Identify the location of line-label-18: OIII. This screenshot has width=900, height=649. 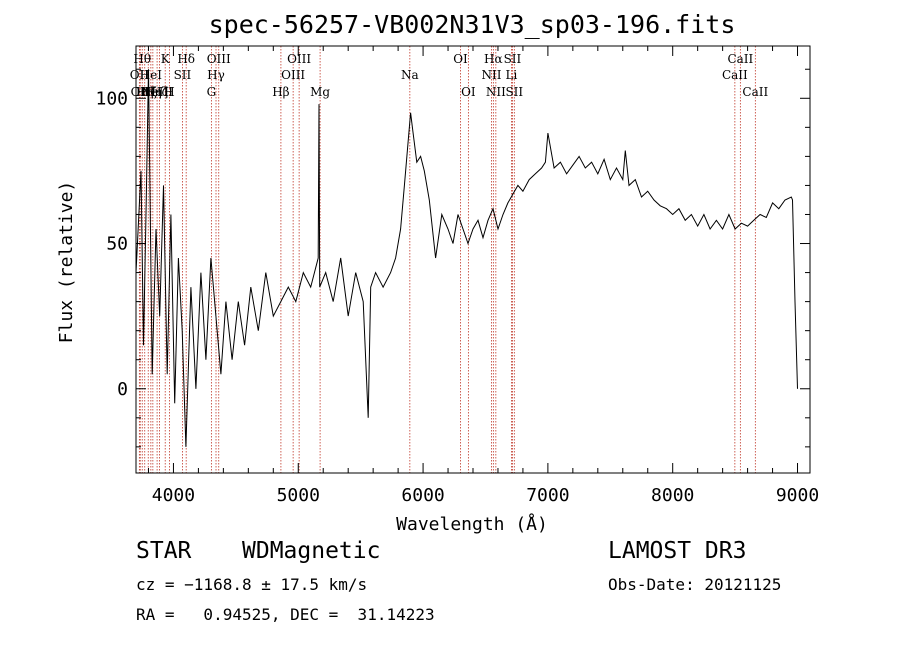
(299, 59).